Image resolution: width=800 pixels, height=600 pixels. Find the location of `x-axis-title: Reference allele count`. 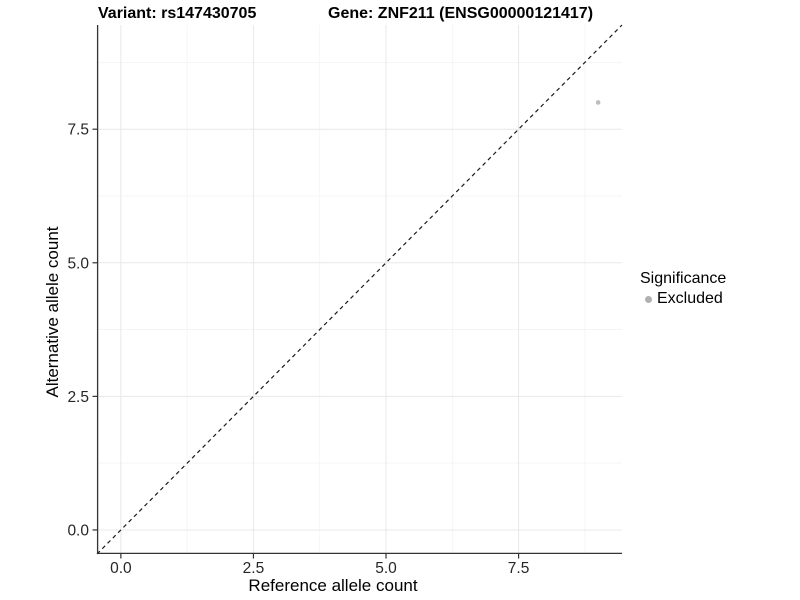

x-axis-title: Reference allele count is located at coordinates (333, 585).